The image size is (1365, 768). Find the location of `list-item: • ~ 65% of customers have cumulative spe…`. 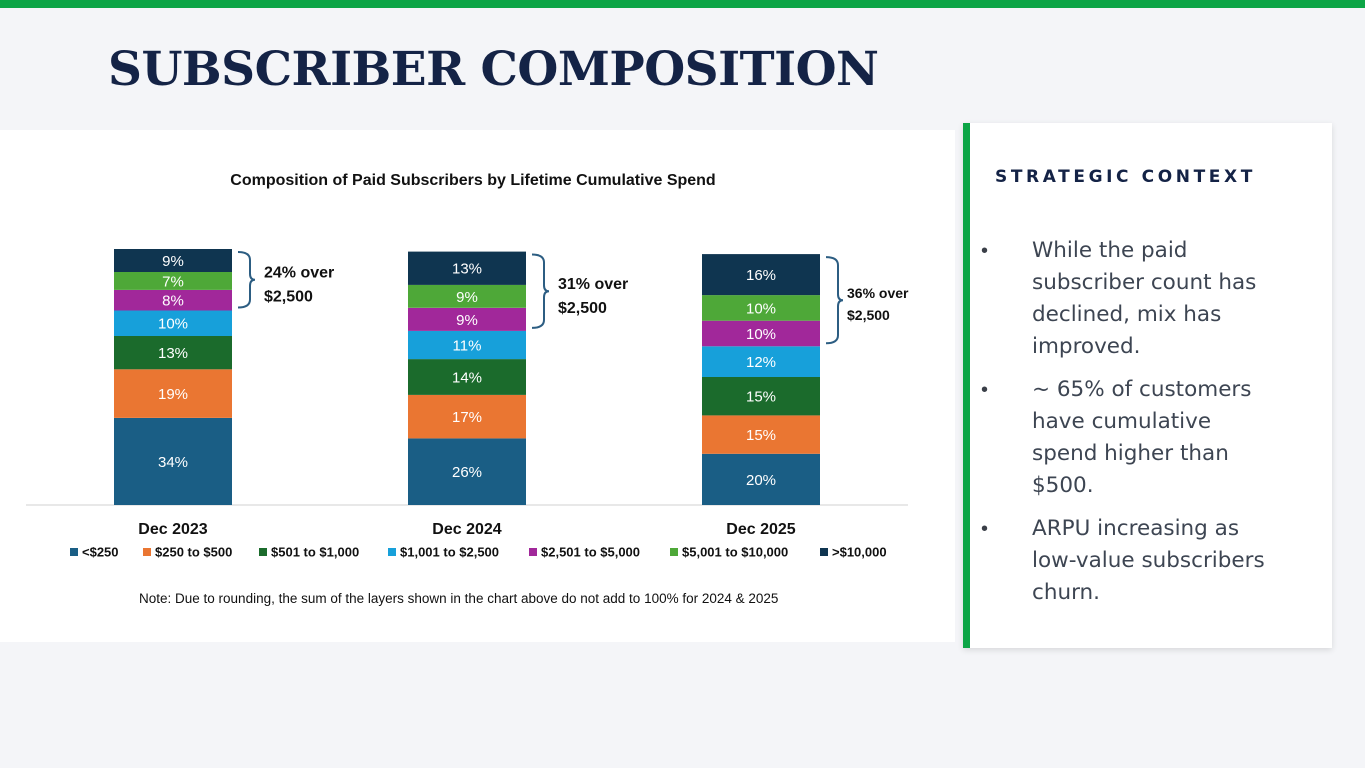

list-item: • ~ 65% of customers have cumulative spe… is located at coordinates (1146, 438).